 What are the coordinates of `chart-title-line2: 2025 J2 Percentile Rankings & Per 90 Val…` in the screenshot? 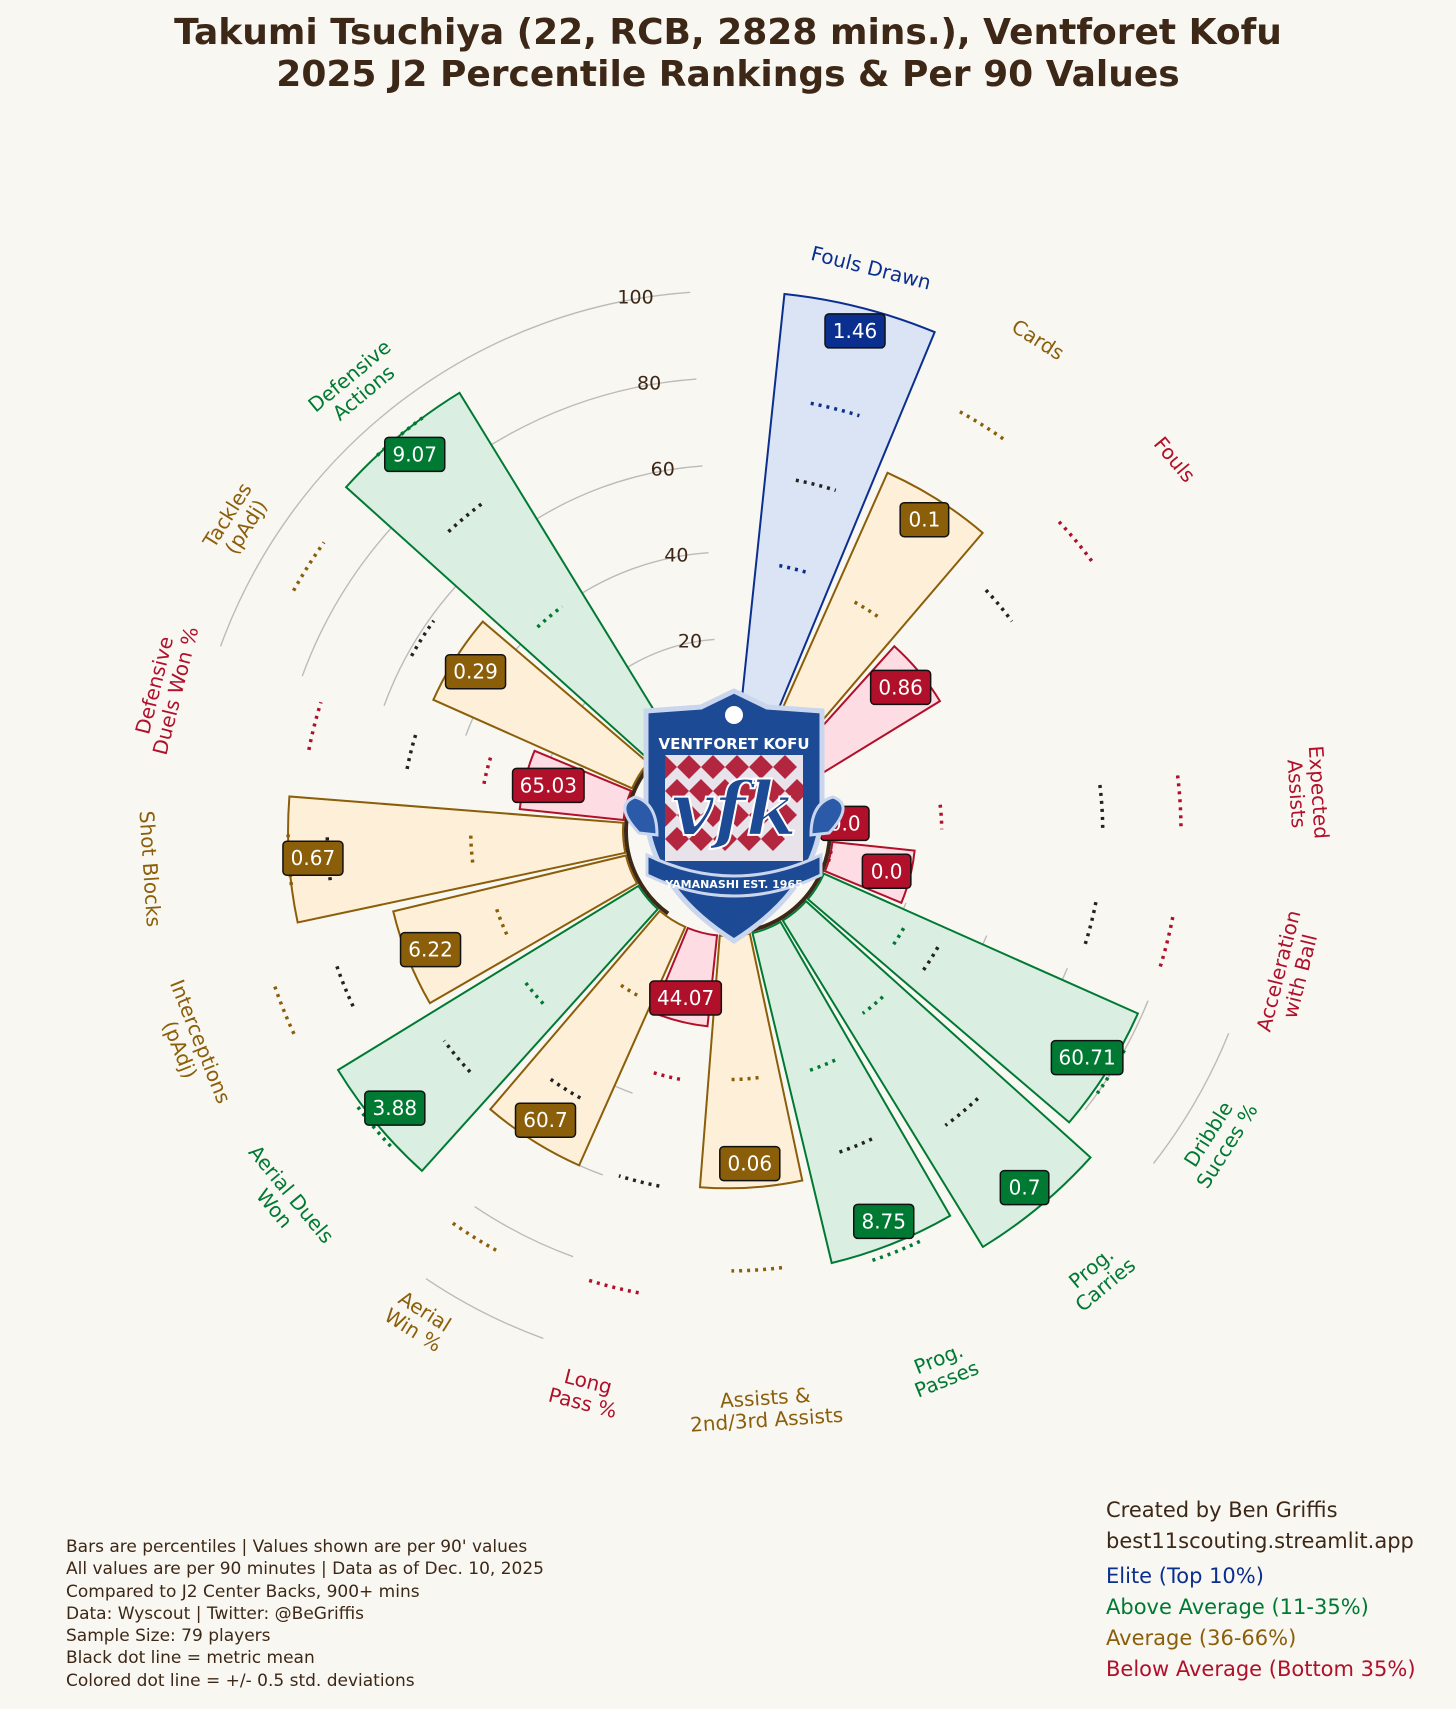 It's located at (727, 74).